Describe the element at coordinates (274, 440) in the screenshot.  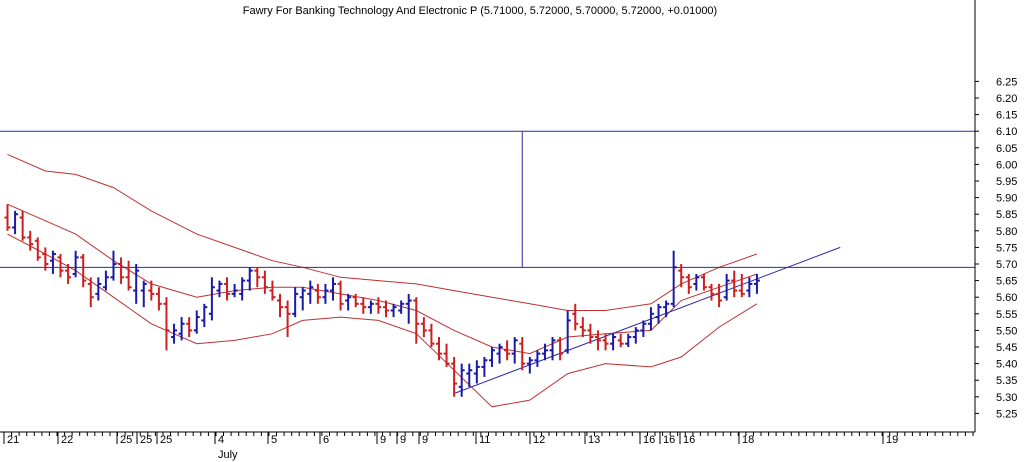
I see `x-tick-label: 5` at that location.